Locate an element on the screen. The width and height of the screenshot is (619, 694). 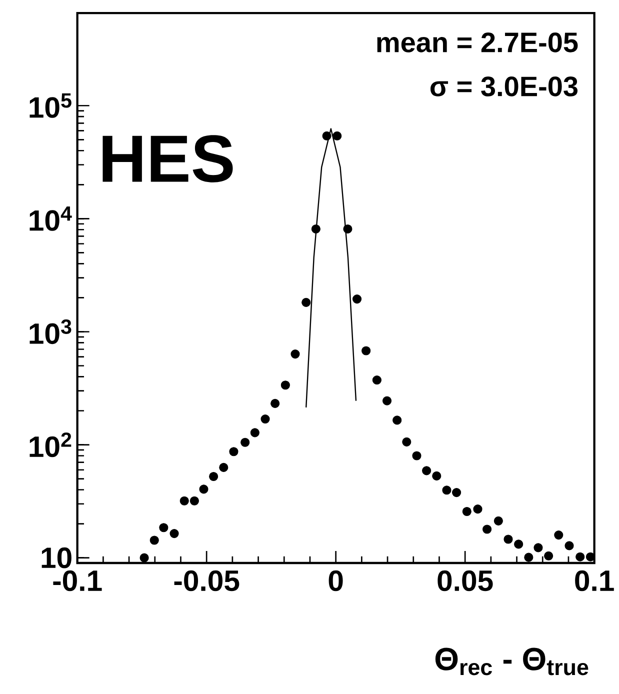
x-axis-title: Θ$_{rec}$ - Θ$_{true}$ is located at coordinates (511, 662).